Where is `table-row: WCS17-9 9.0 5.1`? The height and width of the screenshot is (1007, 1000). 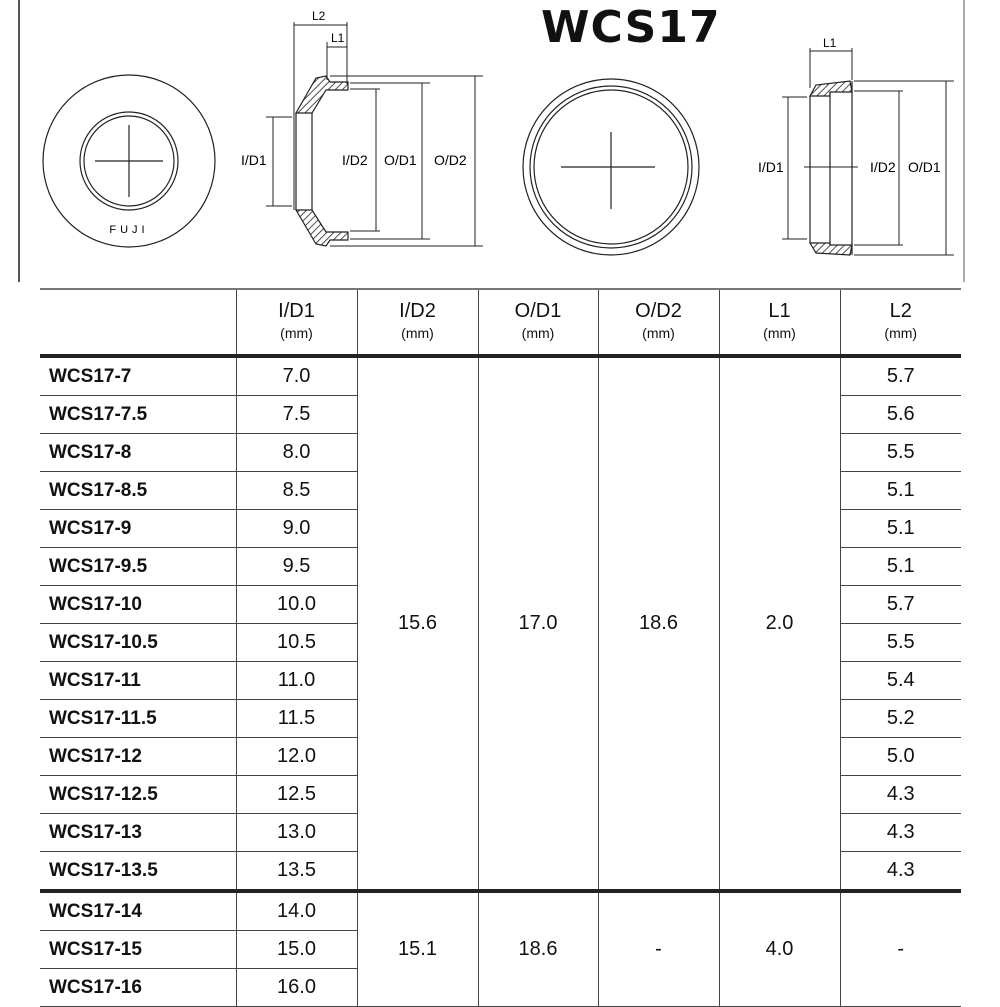 table-row: WCS17-9 9.0 5.1 is located at coordinates (500, 528).